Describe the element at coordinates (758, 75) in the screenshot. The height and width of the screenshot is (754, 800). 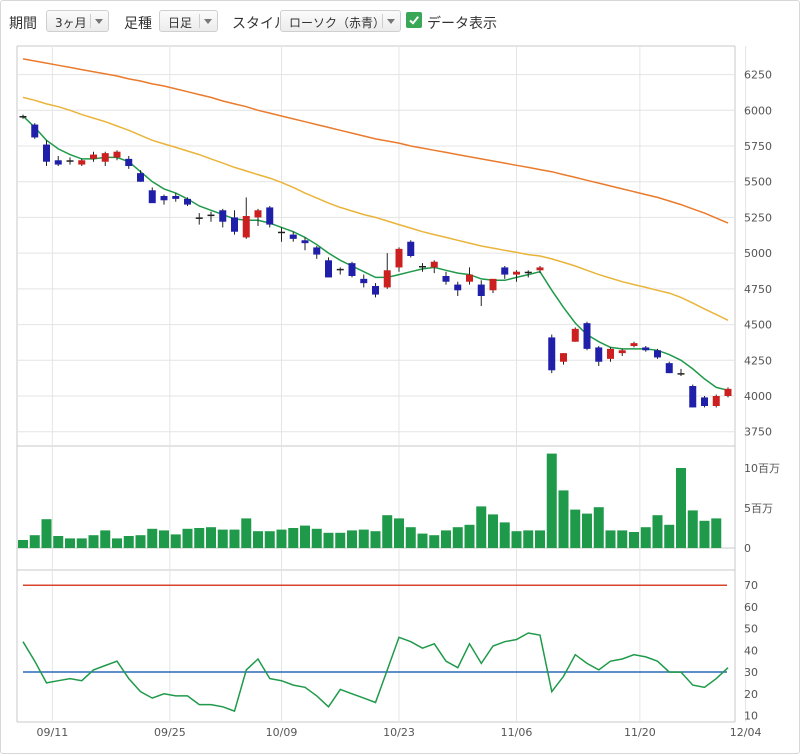
I see `price-tick-label: 6250` at that location.